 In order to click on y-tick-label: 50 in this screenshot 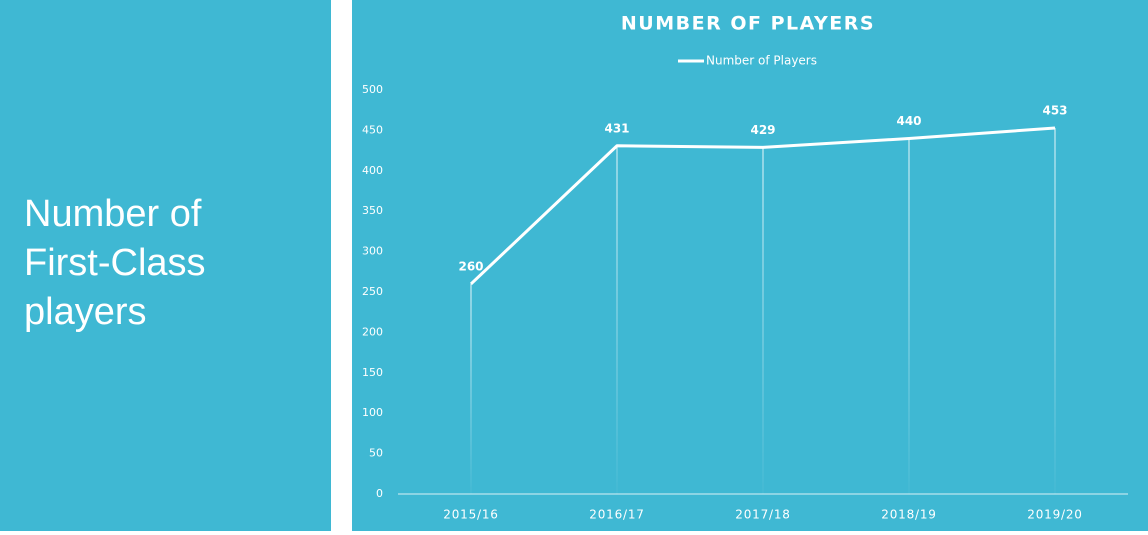, I will do `click(376, 453)`.